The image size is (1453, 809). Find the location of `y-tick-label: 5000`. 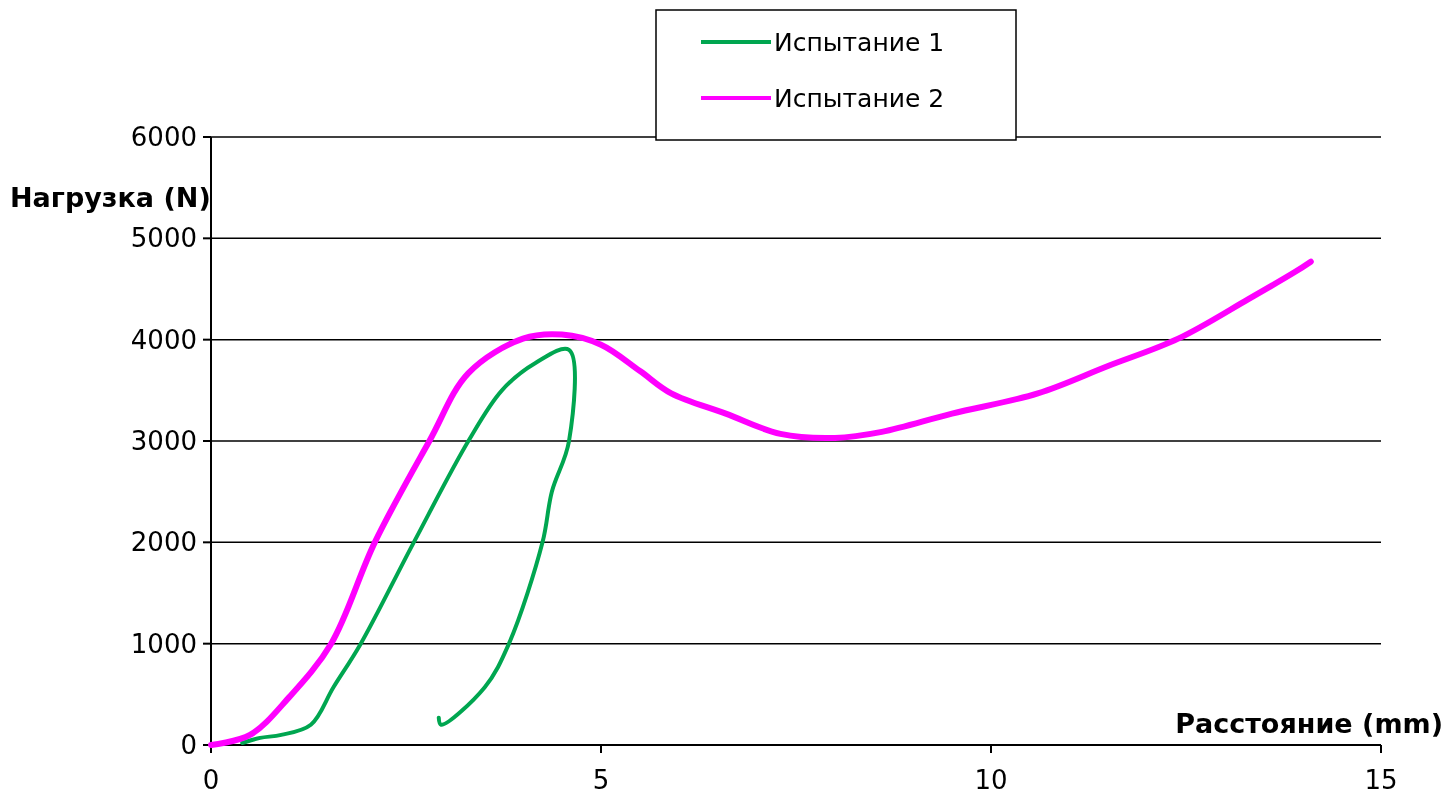

y-tick-label: 5000 is located at coordinates (163, 238).